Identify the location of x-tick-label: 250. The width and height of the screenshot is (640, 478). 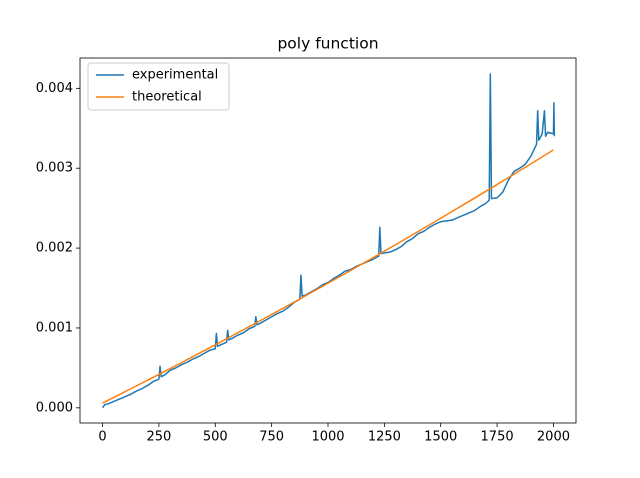
(158, 437).